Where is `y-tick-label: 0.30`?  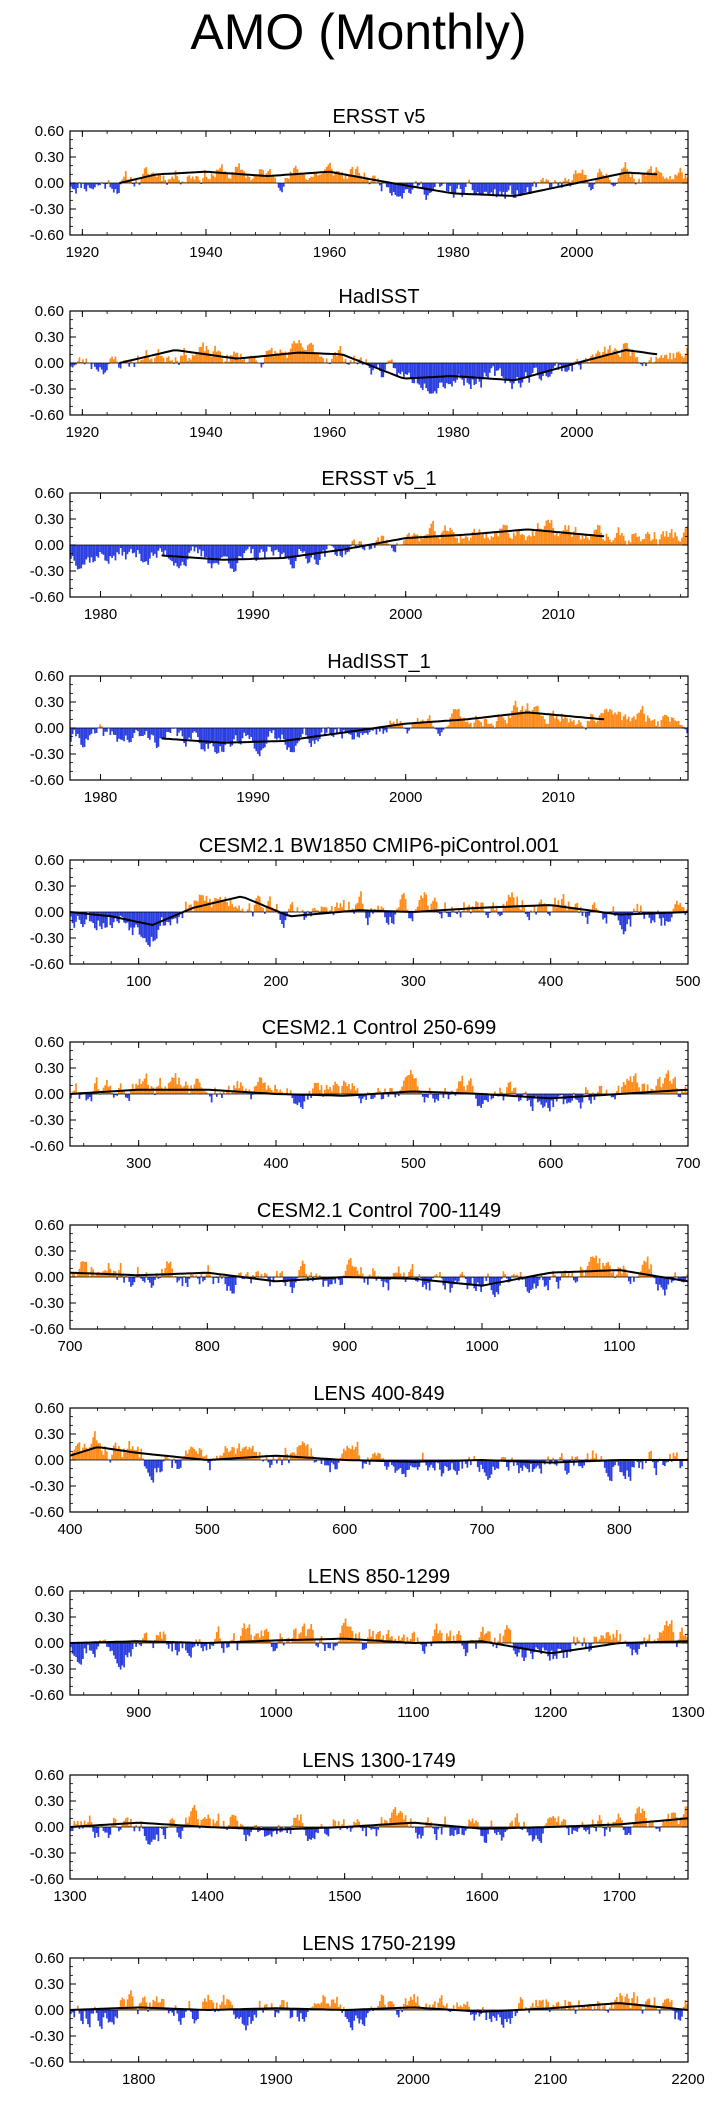 y-tick-label: 0.30 is located at coordinates (49, 337).